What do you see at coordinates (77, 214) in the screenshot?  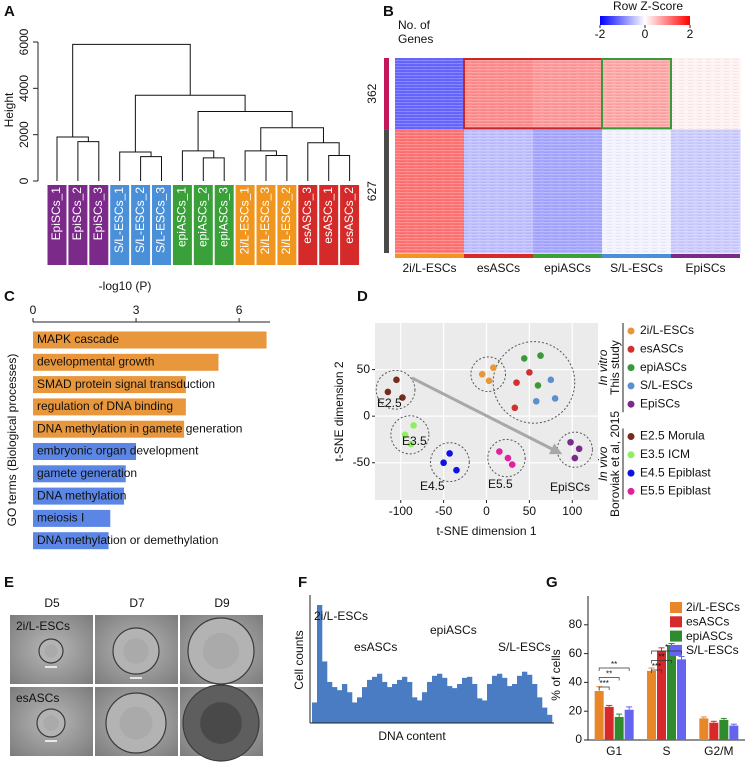 I see `leaf-label: EpiSCs_2` at bounding box center [77, 214].